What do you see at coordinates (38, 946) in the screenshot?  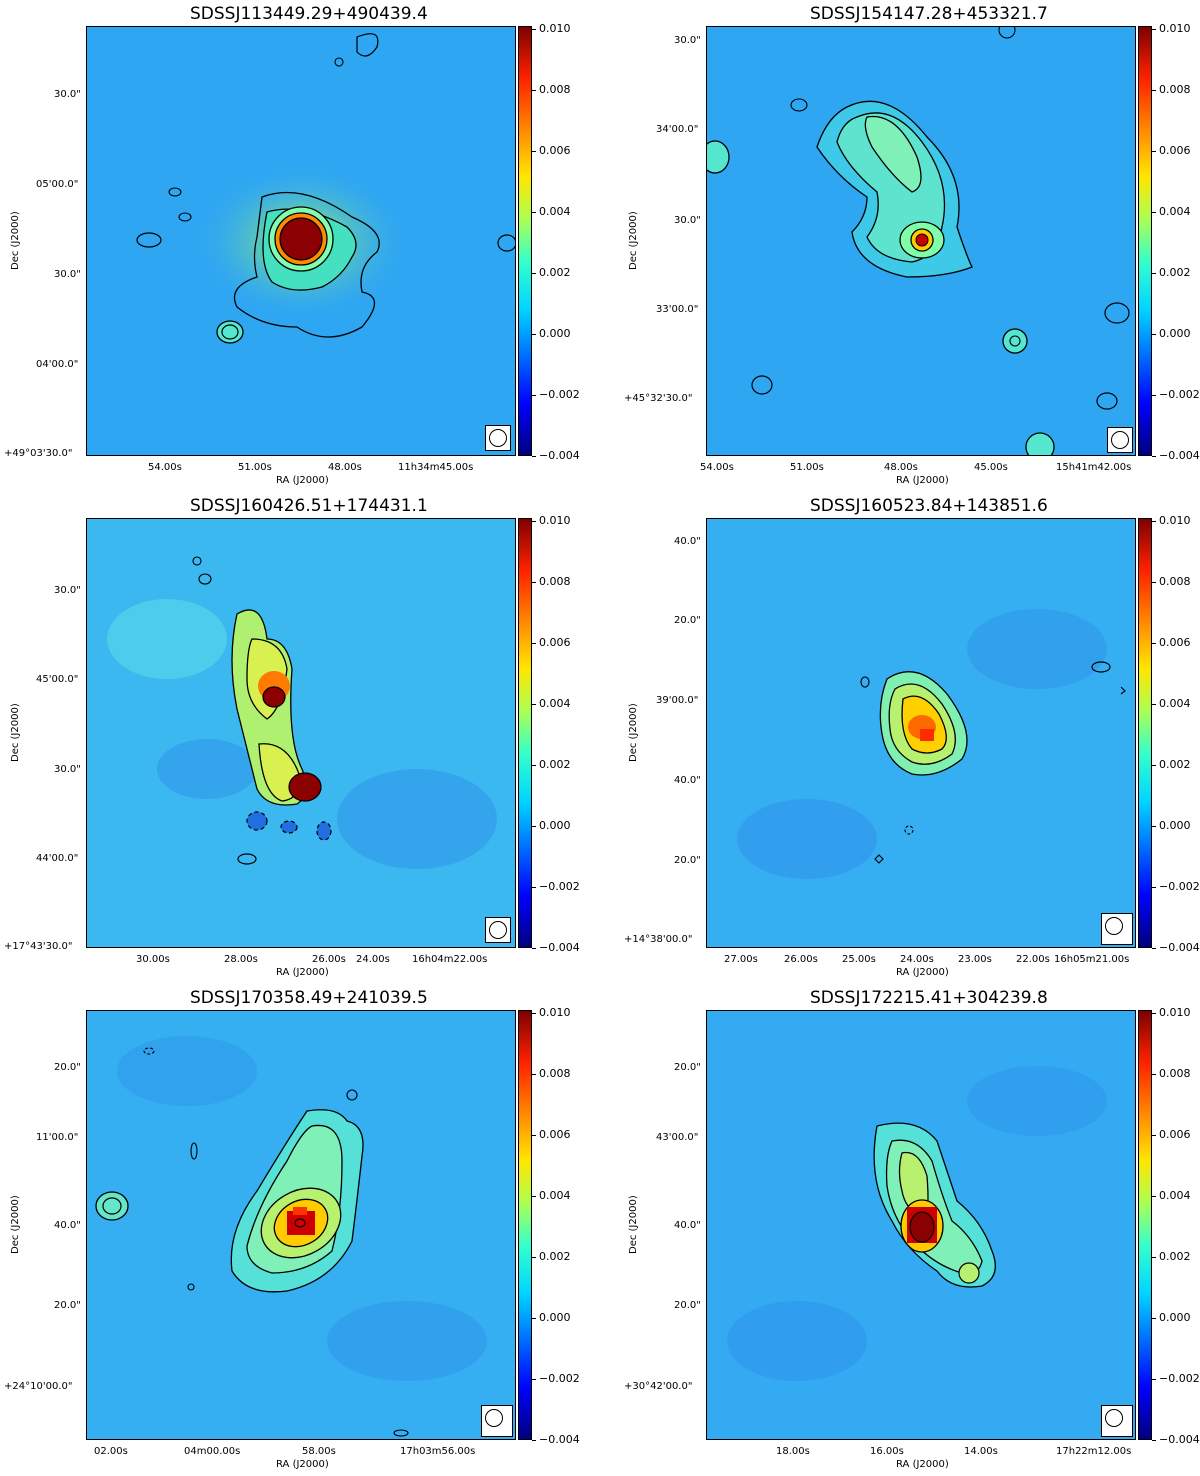 I see `y-tick: +17°43'30.0"` at bounding box center [38, 946].